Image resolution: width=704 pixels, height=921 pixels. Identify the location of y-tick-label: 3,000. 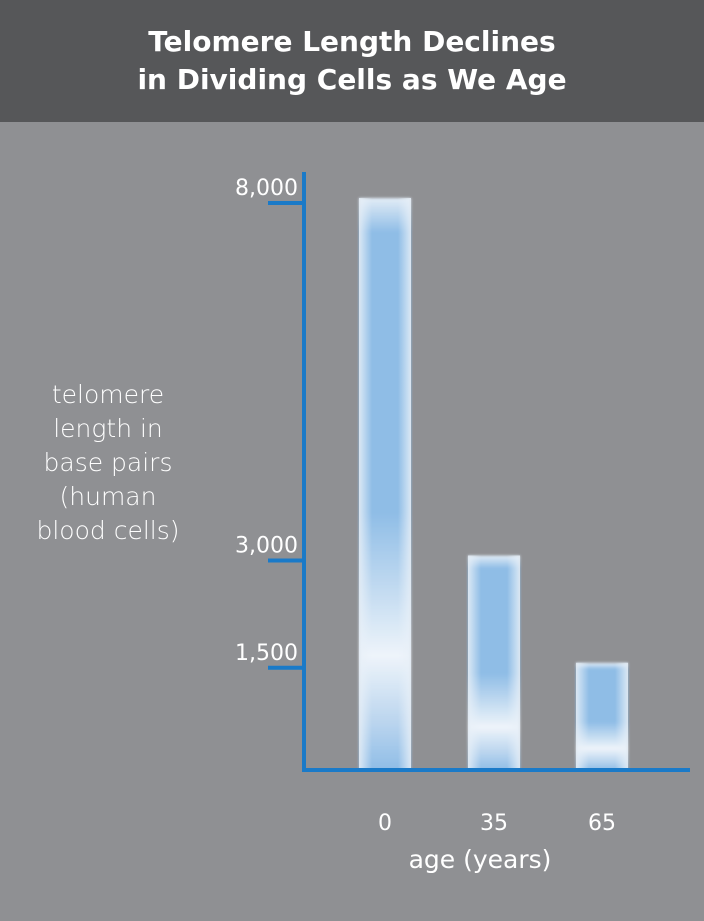
(266, 546).